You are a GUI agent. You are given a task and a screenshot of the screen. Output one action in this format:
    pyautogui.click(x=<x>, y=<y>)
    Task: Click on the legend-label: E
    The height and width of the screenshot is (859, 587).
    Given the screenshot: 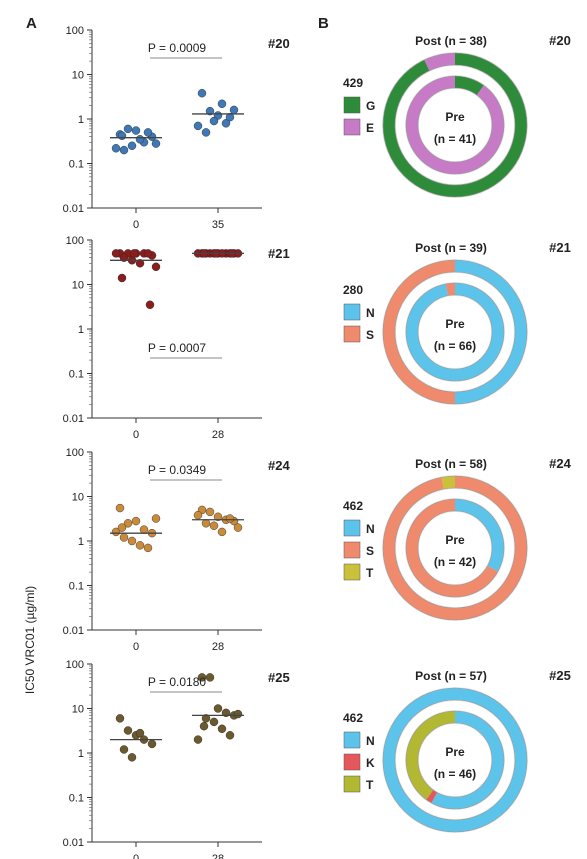 What is the action you would take?
    pyautogui.click(x=370, y=128)
    